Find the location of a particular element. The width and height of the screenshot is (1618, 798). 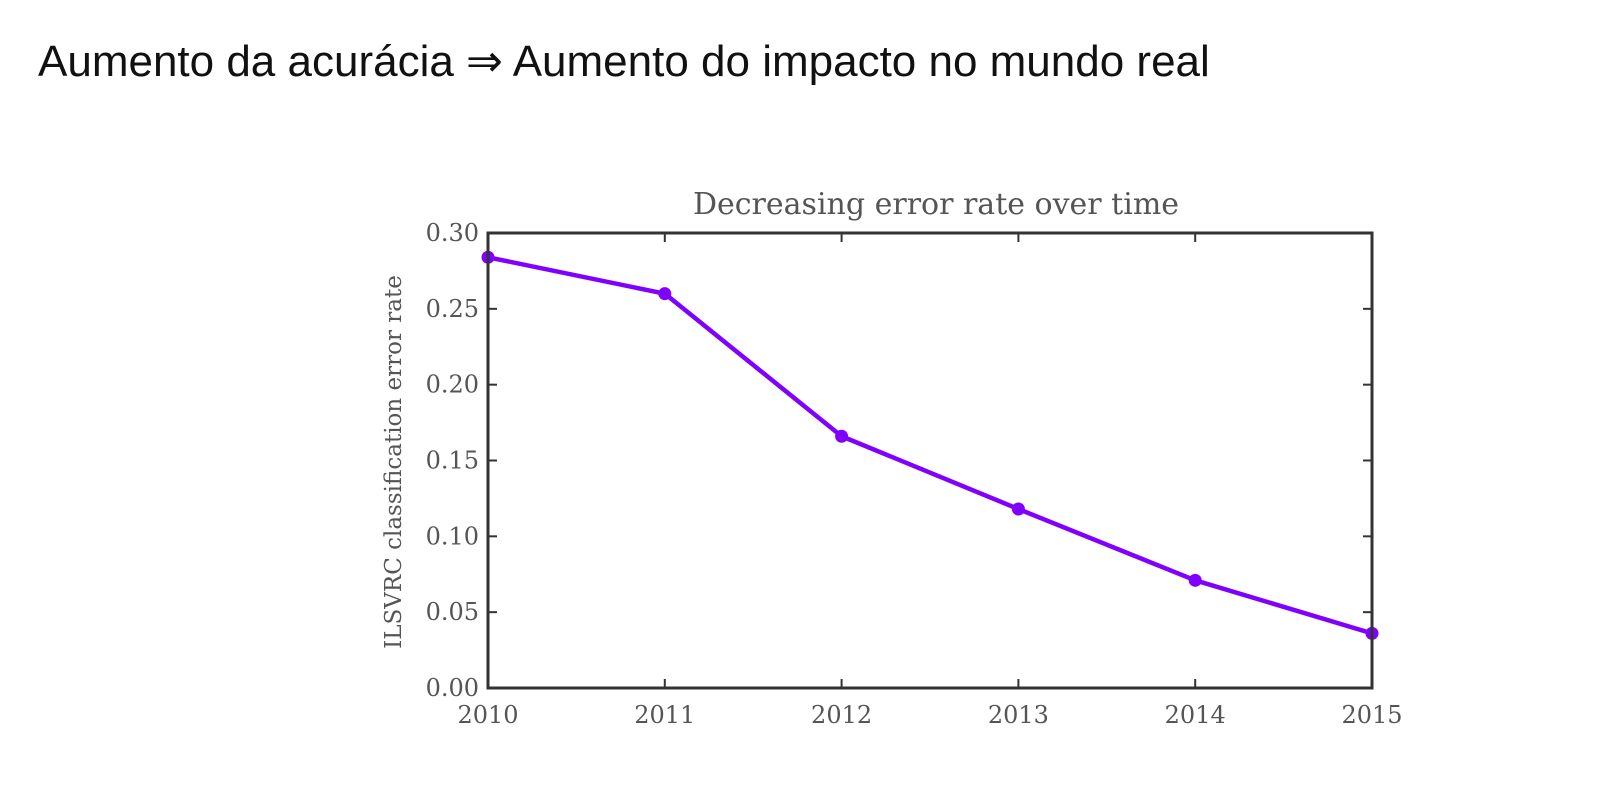

x-tick-label: 2015 is located at coordinates (1371, 715).